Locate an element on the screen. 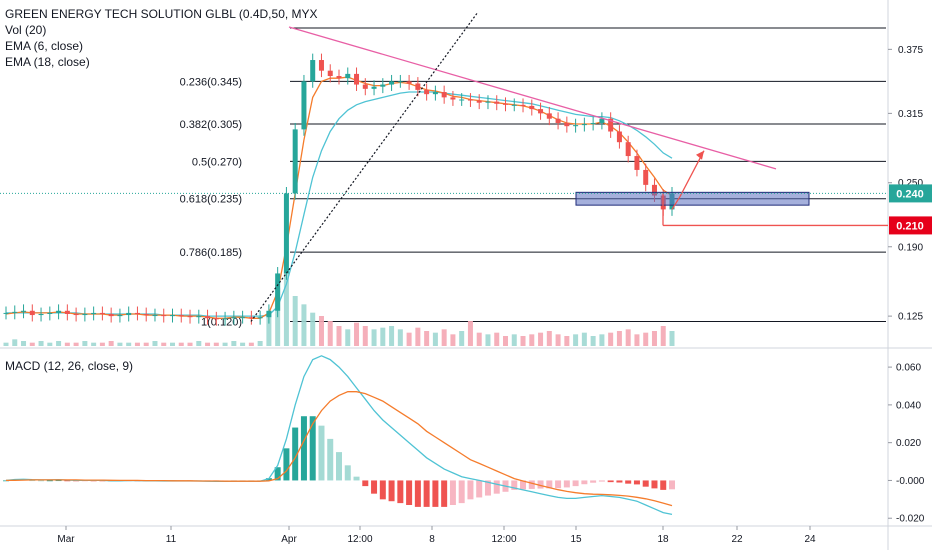 Image resolution: width=932 pixels, height=550 pixels. time-tick-label: 12:00 is located at coordinates (503, 539).